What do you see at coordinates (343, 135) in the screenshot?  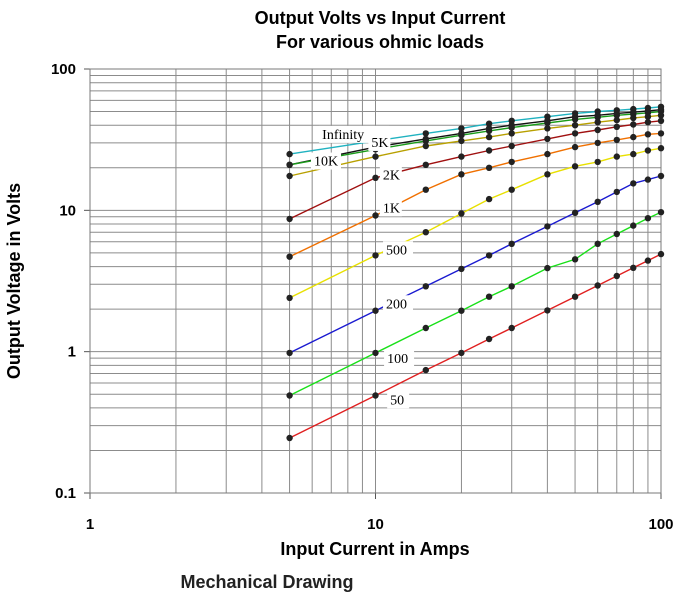 I see `series-label: Infinity` at bounding box center [343, 135].